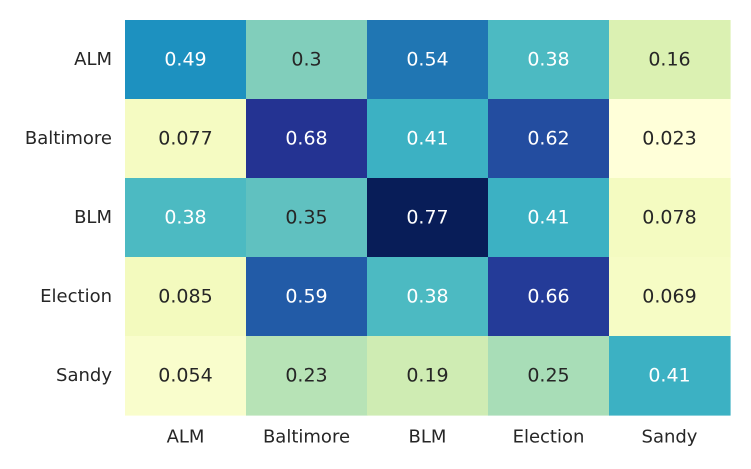  I want to click on x-tick-label: Election, so click(549, 437).